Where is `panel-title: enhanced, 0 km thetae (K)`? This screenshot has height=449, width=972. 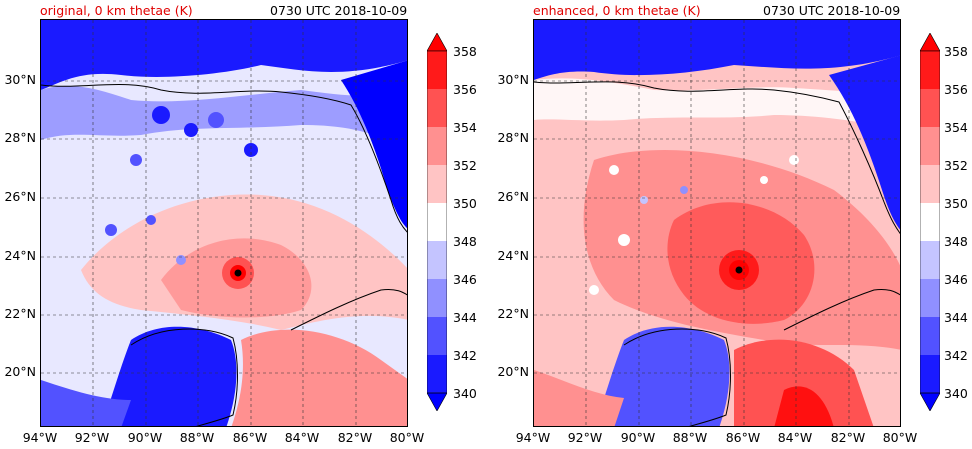
panel-title: enhanced, 0 km thetae (K) is located at coordinates (617, 10).